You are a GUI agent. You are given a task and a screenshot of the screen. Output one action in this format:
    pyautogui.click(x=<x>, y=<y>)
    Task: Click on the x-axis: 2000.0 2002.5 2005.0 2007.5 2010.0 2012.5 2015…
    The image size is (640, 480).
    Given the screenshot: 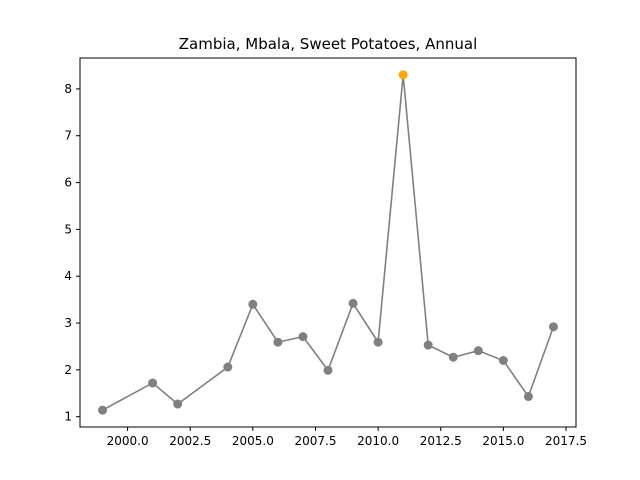 What is the action you would take?
    pyautogui.click(x=347, y=437)
    